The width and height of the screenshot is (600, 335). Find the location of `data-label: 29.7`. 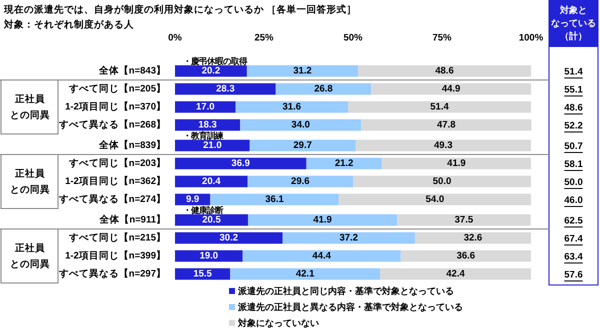

data-label: 29.7 is located at coordinates (302, 145).